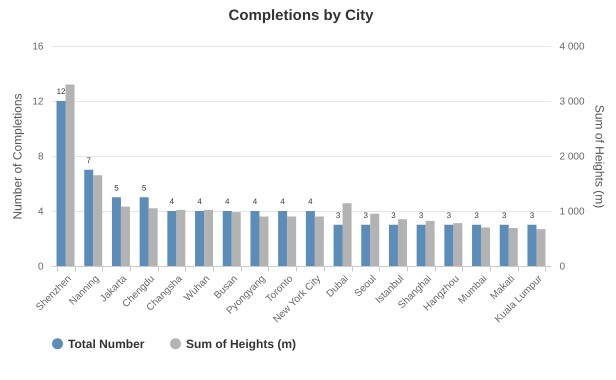 This screenshot has width=616, height=380. I want to click on y-axis-title: Number of Completions, so click(17, 156).